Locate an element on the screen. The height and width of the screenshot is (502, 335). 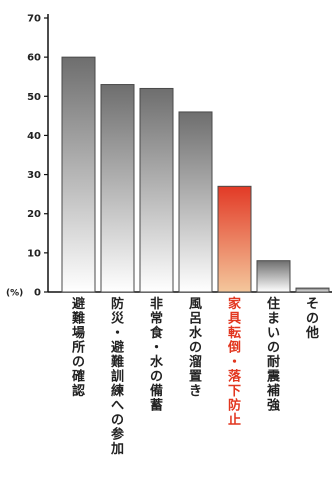
y-tick-label: 50 is located at coordinates (34, 97).